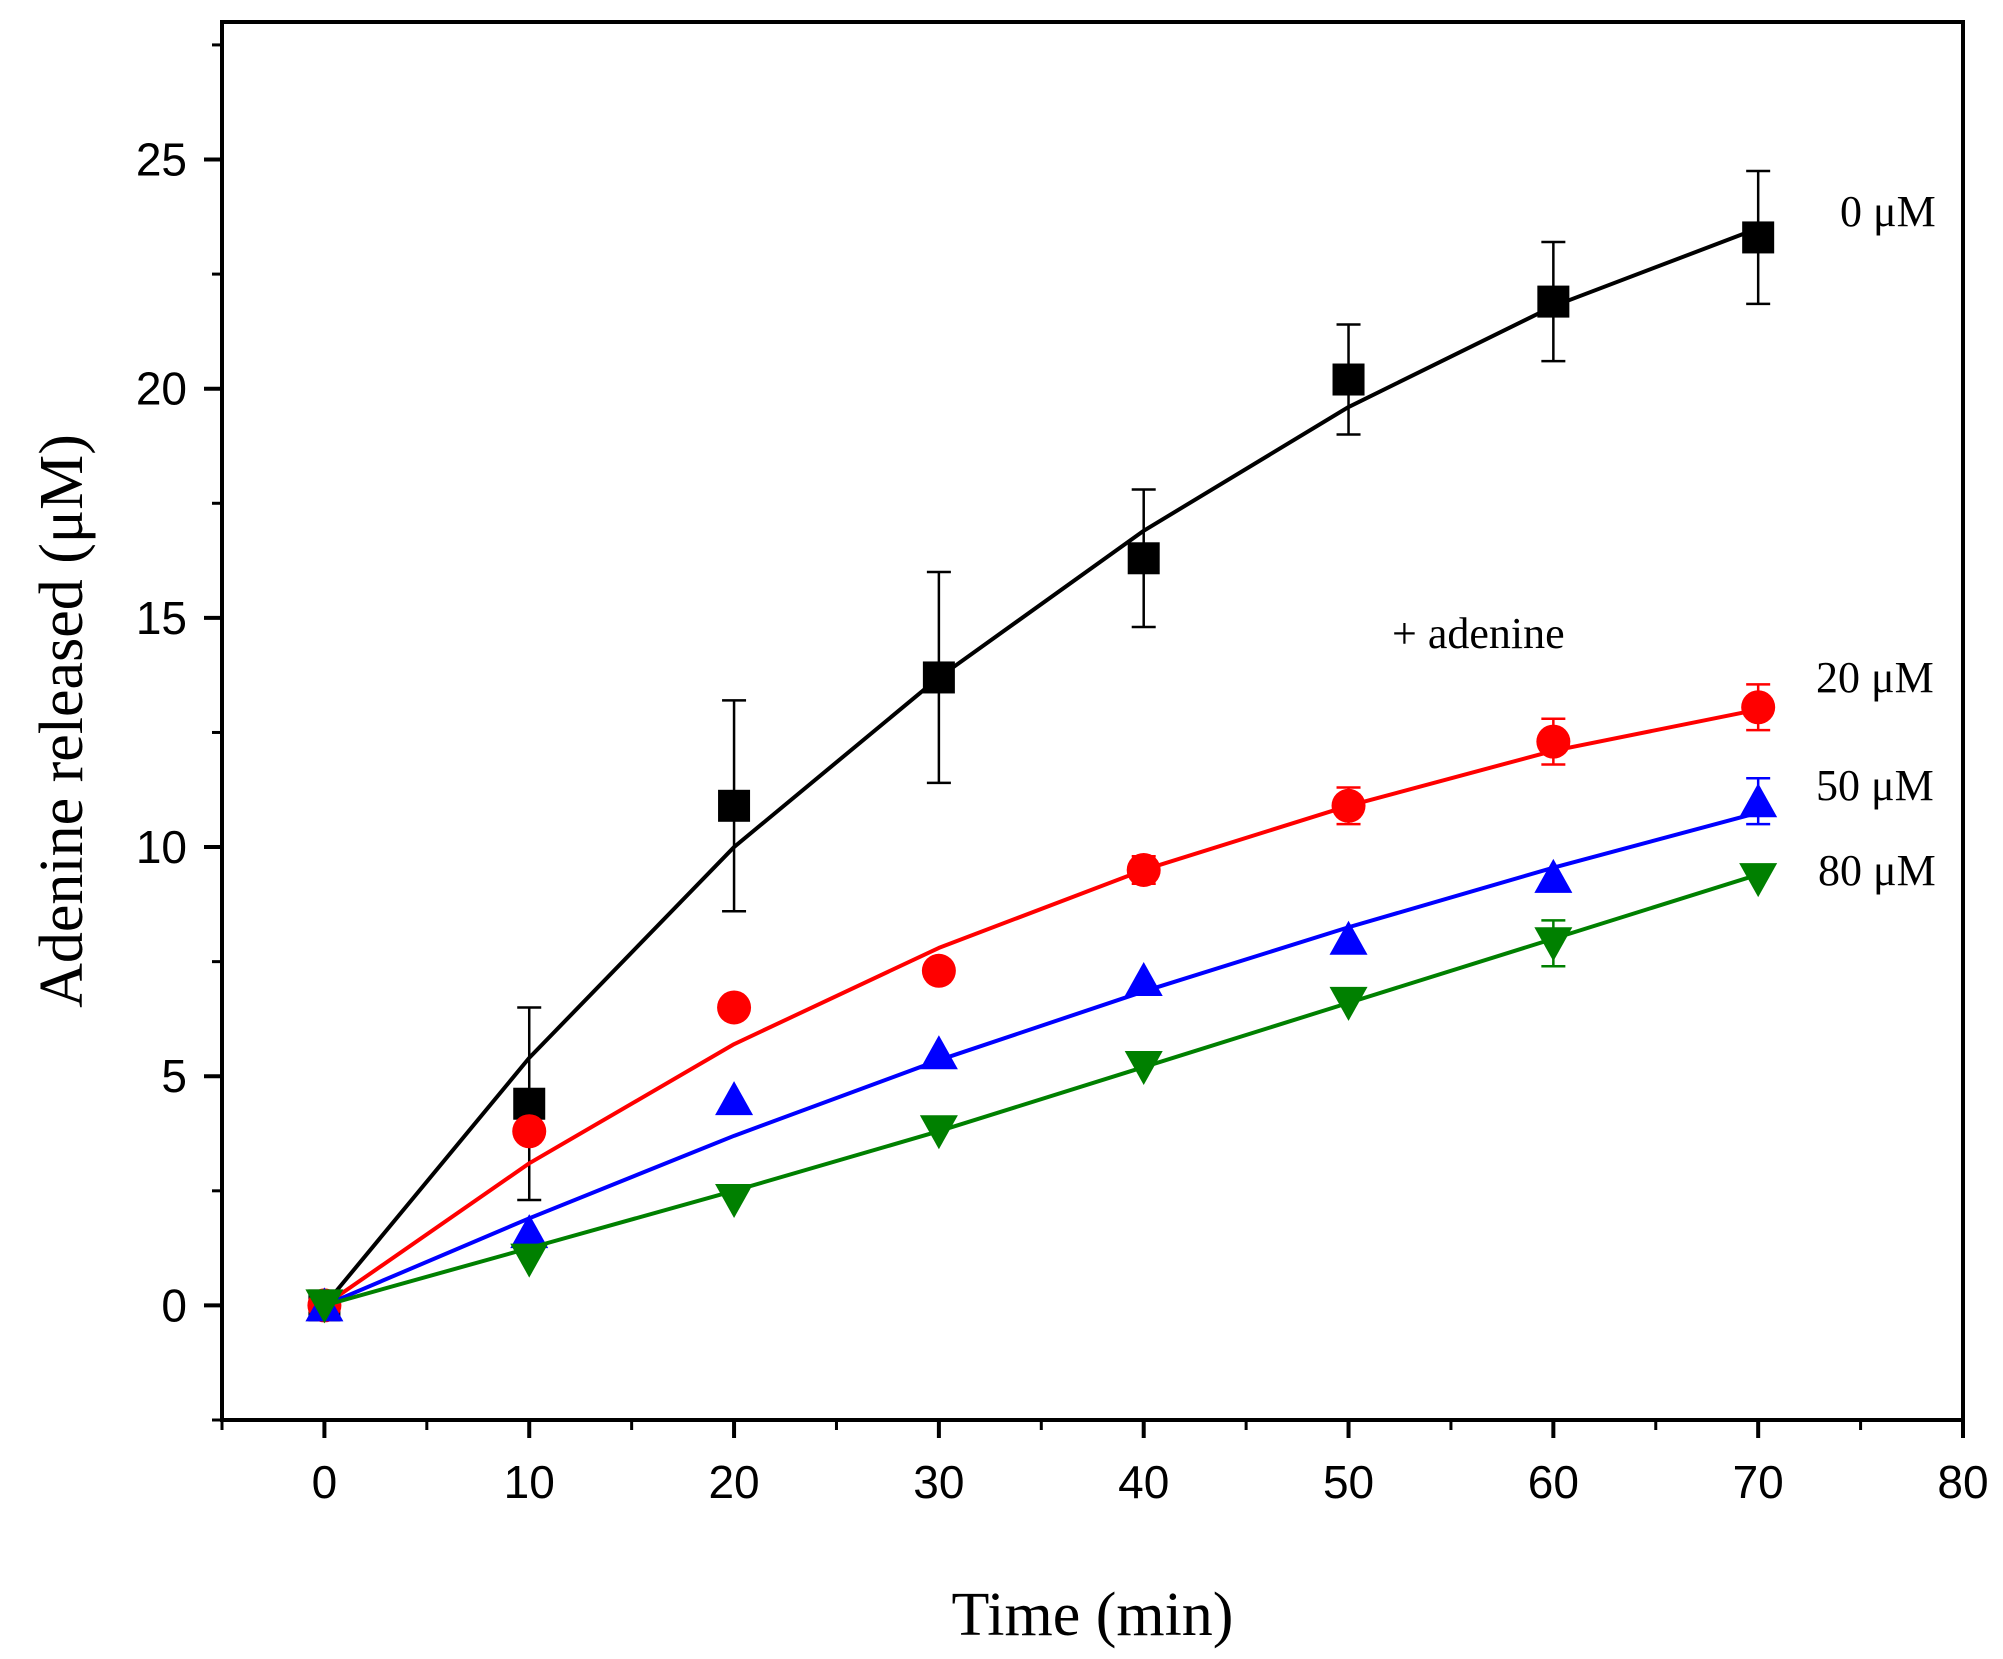  Describe the element at coordinates (1093, 1615) in the screenshot. I see `x-axis-title: Time (min)` at that location.